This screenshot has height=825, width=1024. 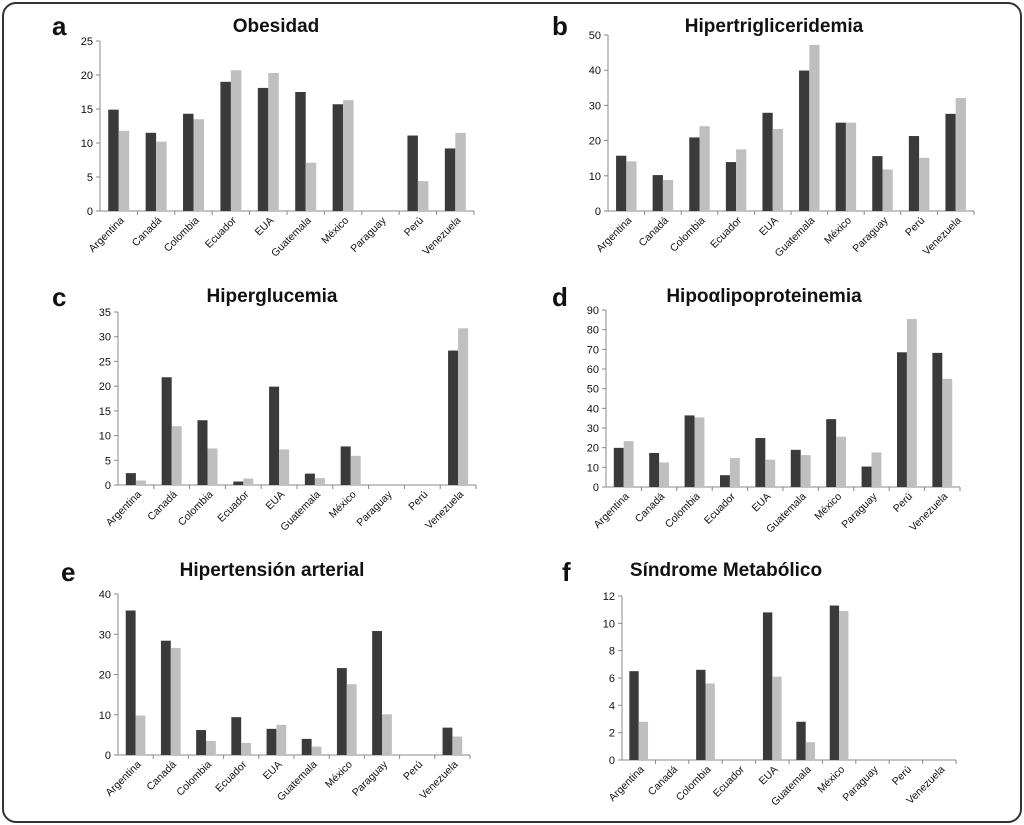 What do you see at coordinates (59, 297) in the screenshot?
I see `panel-letter: c` at bounding box center [59, 297].